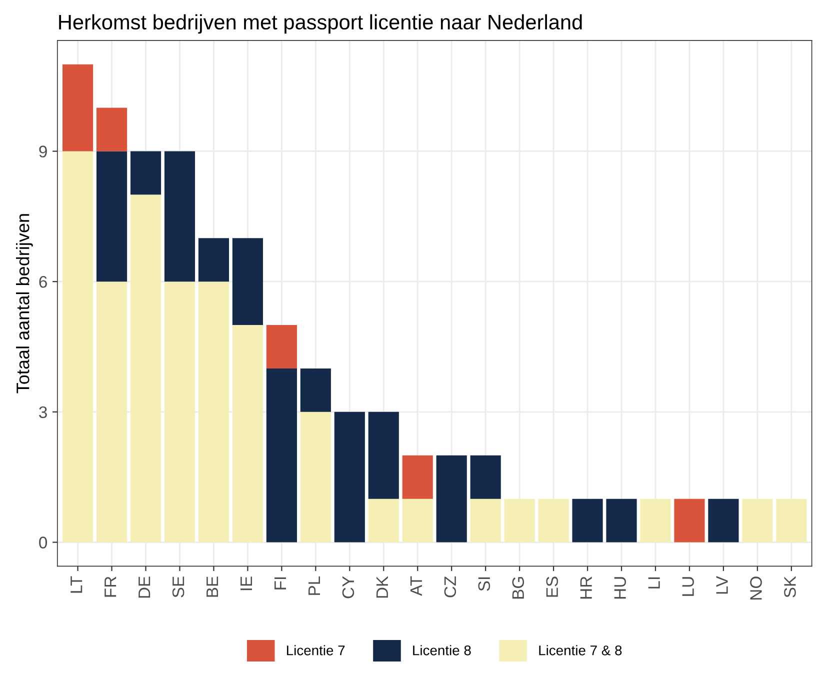 This screenshot has width=820, height=674. I want to click on y-tick-label: 6, so click(43, 282).